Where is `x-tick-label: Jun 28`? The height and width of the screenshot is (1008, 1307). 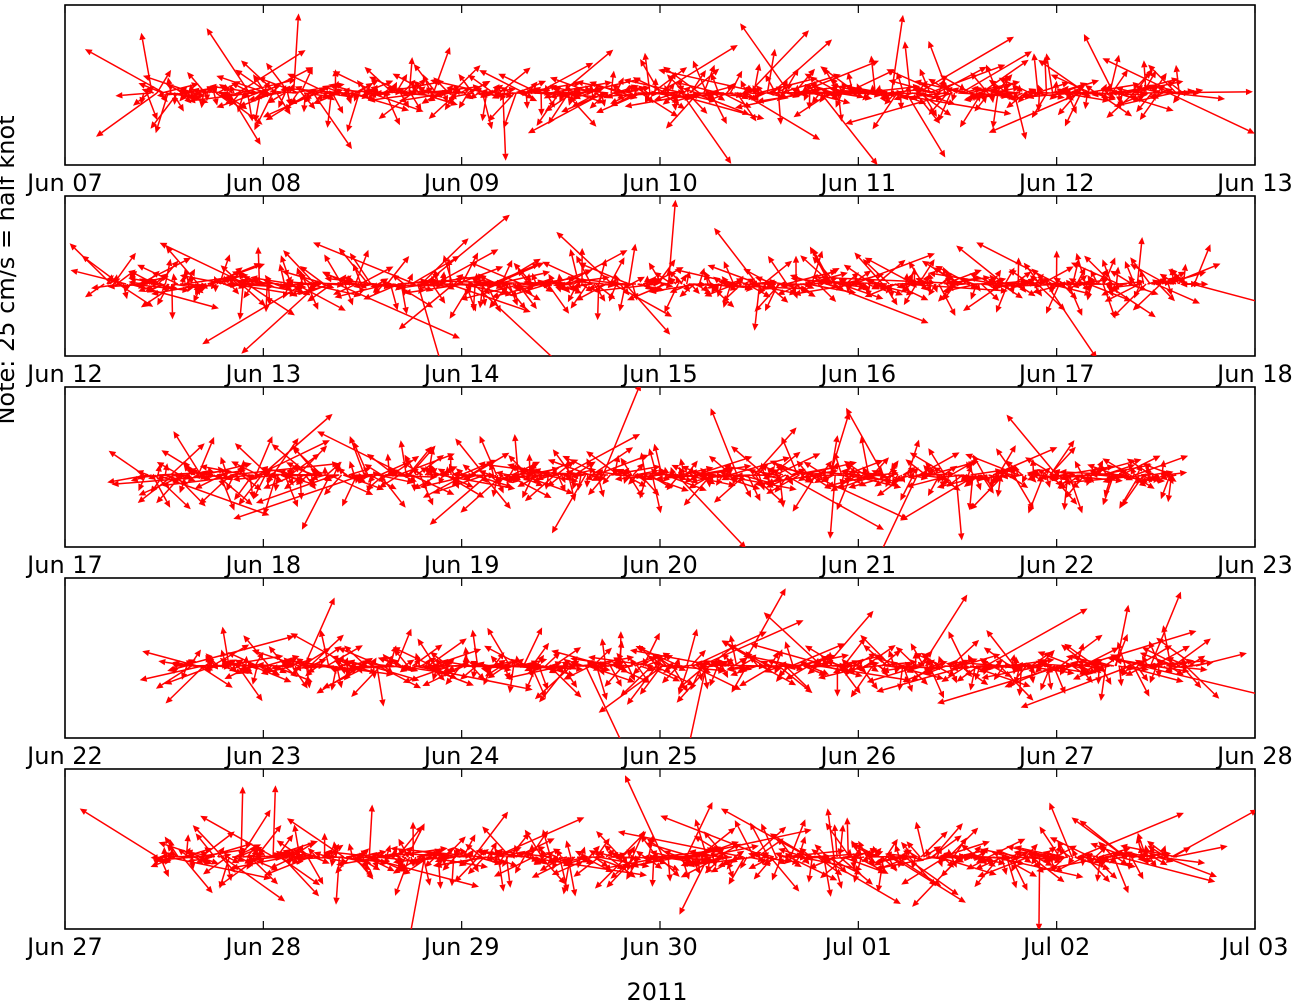 x-tick-label: Jun 28 is located at coordinates (262, 947).